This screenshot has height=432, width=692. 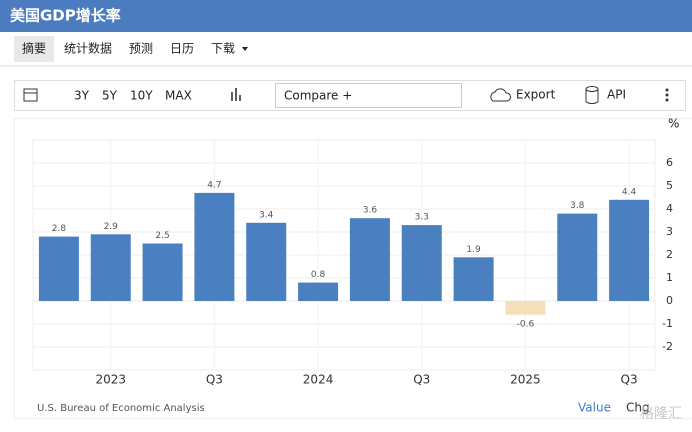 What do you see at coordinates (214, 185) in the screenshot?
I see `value-label: 4.7` at bounding box center [214, 185].